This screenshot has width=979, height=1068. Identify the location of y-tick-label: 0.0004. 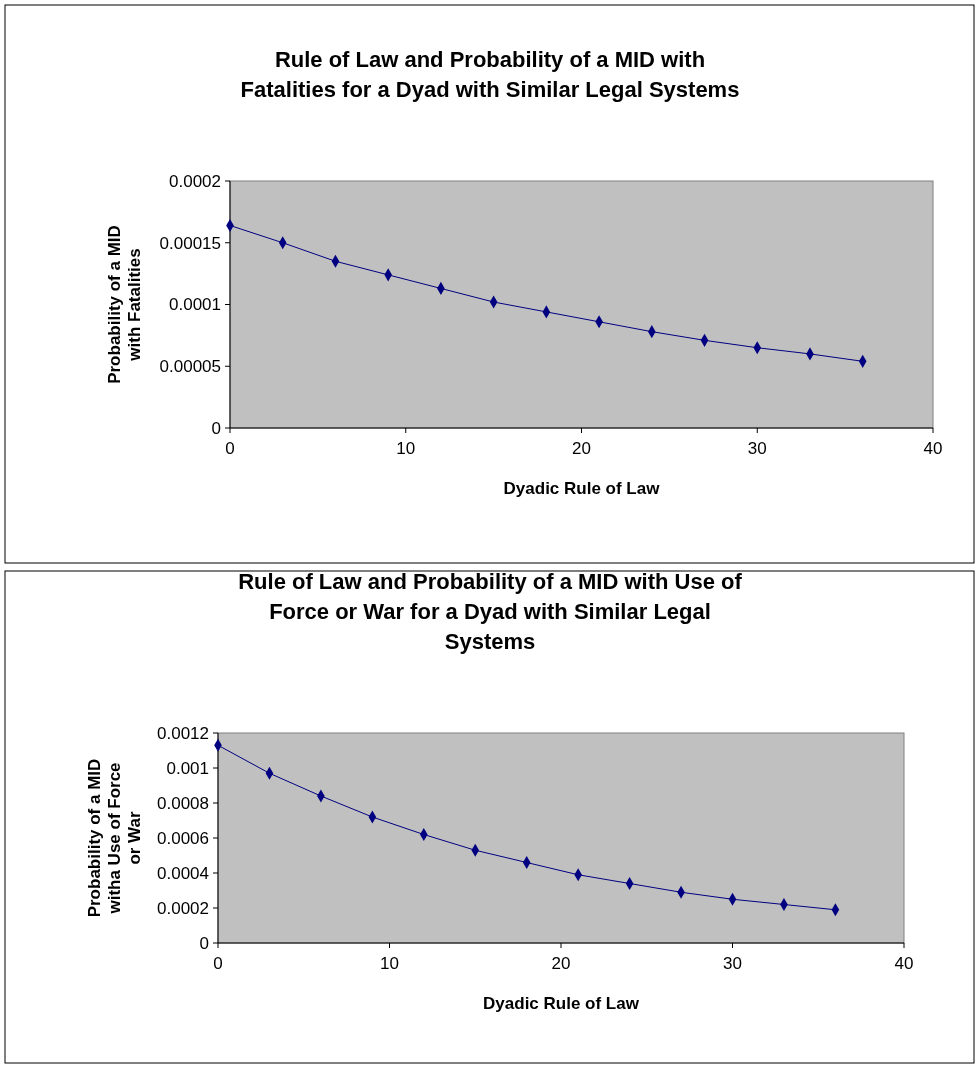
(183, 873).